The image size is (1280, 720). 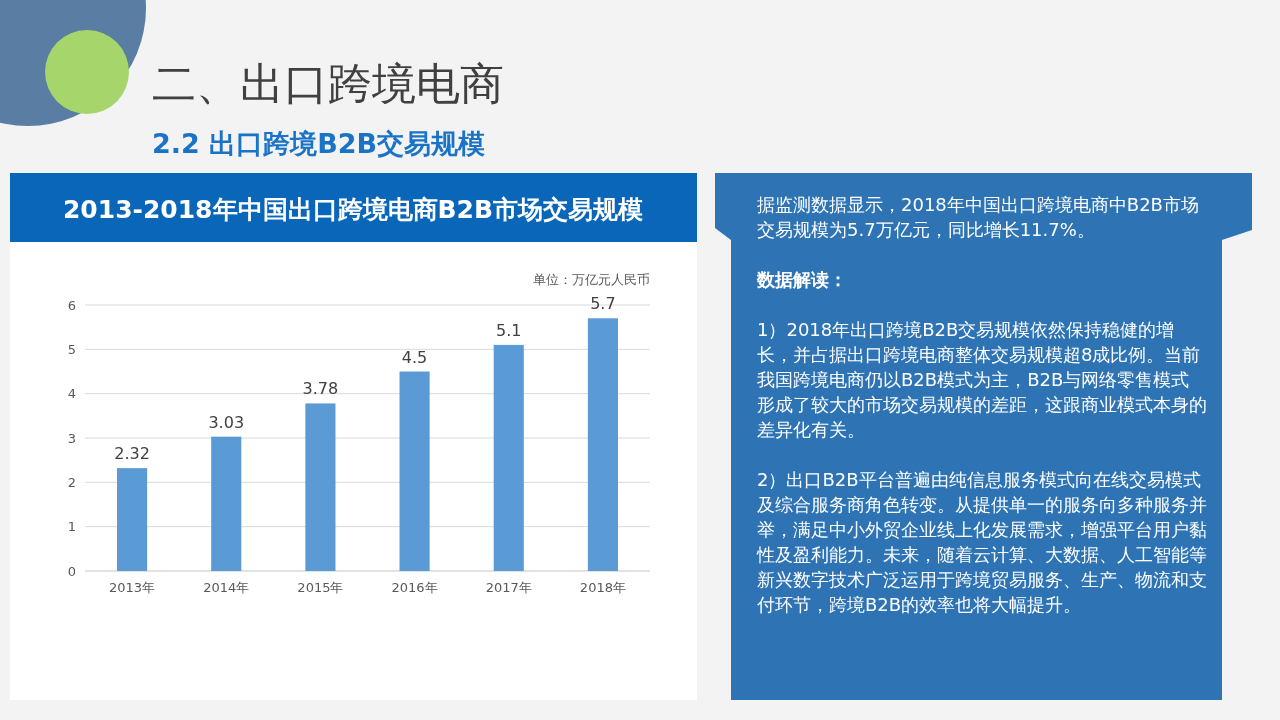 What do you see at coordinates (982, 379) in the screenshot?
I see `text: 1）2018年出口跨境B2B交易规模依然保持稳健的增长，并占据出口跨境电商整体交易规模超8成比例。当前我国跨境电商仍以B2B模式为主，B2B与网络零售模式形成了较大的市场交易规模的差距，这跟商业模式本身的差异化有关。` at bounding box center [982, 379].